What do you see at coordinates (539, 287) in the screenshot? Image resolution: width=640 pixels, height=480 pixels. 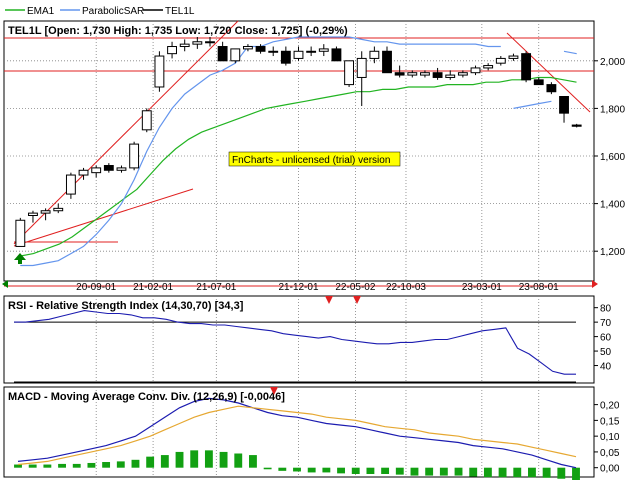 I see `x-axis-label: 23-08-01` at bounding box center [539, 287].